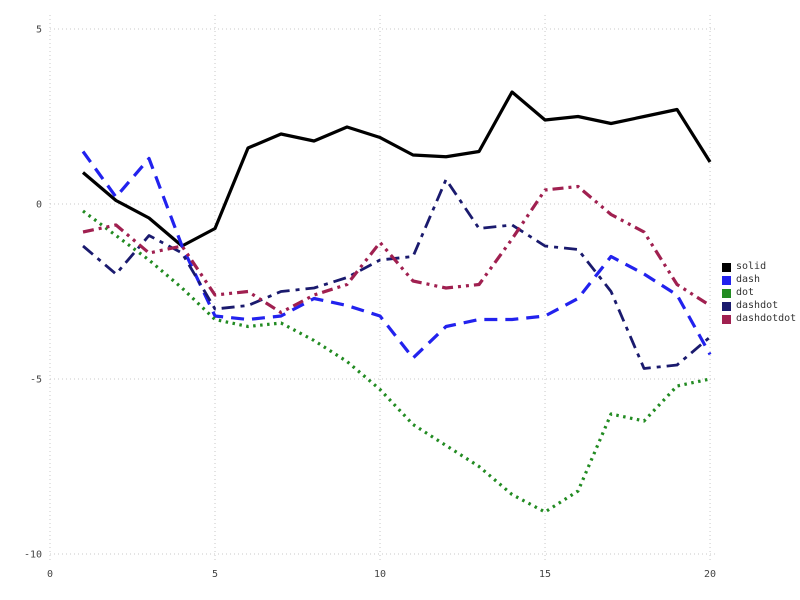 The height and width of the screenshot is (600, 800). What do you see at coordinates (39, 30) in the screenshot?
I see `y-tick-label: 5` at bounding box center [39, 30].